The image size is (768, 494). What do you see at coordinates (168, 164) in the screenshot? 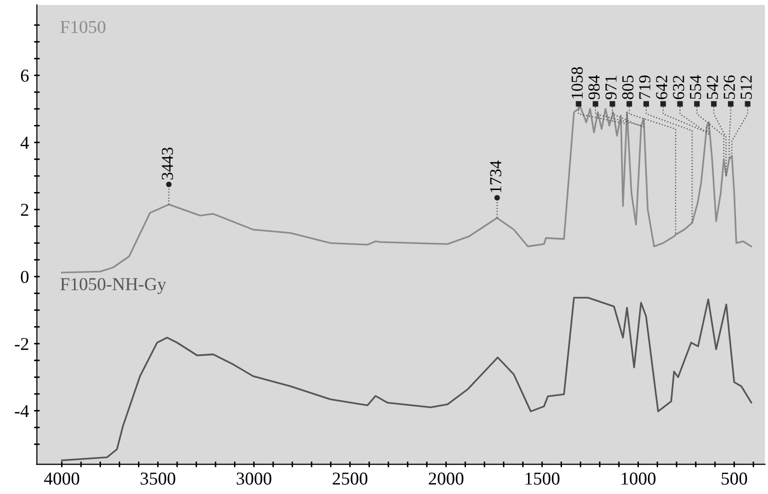
I see `annotation: 3443` at bounding box center [168, 164].